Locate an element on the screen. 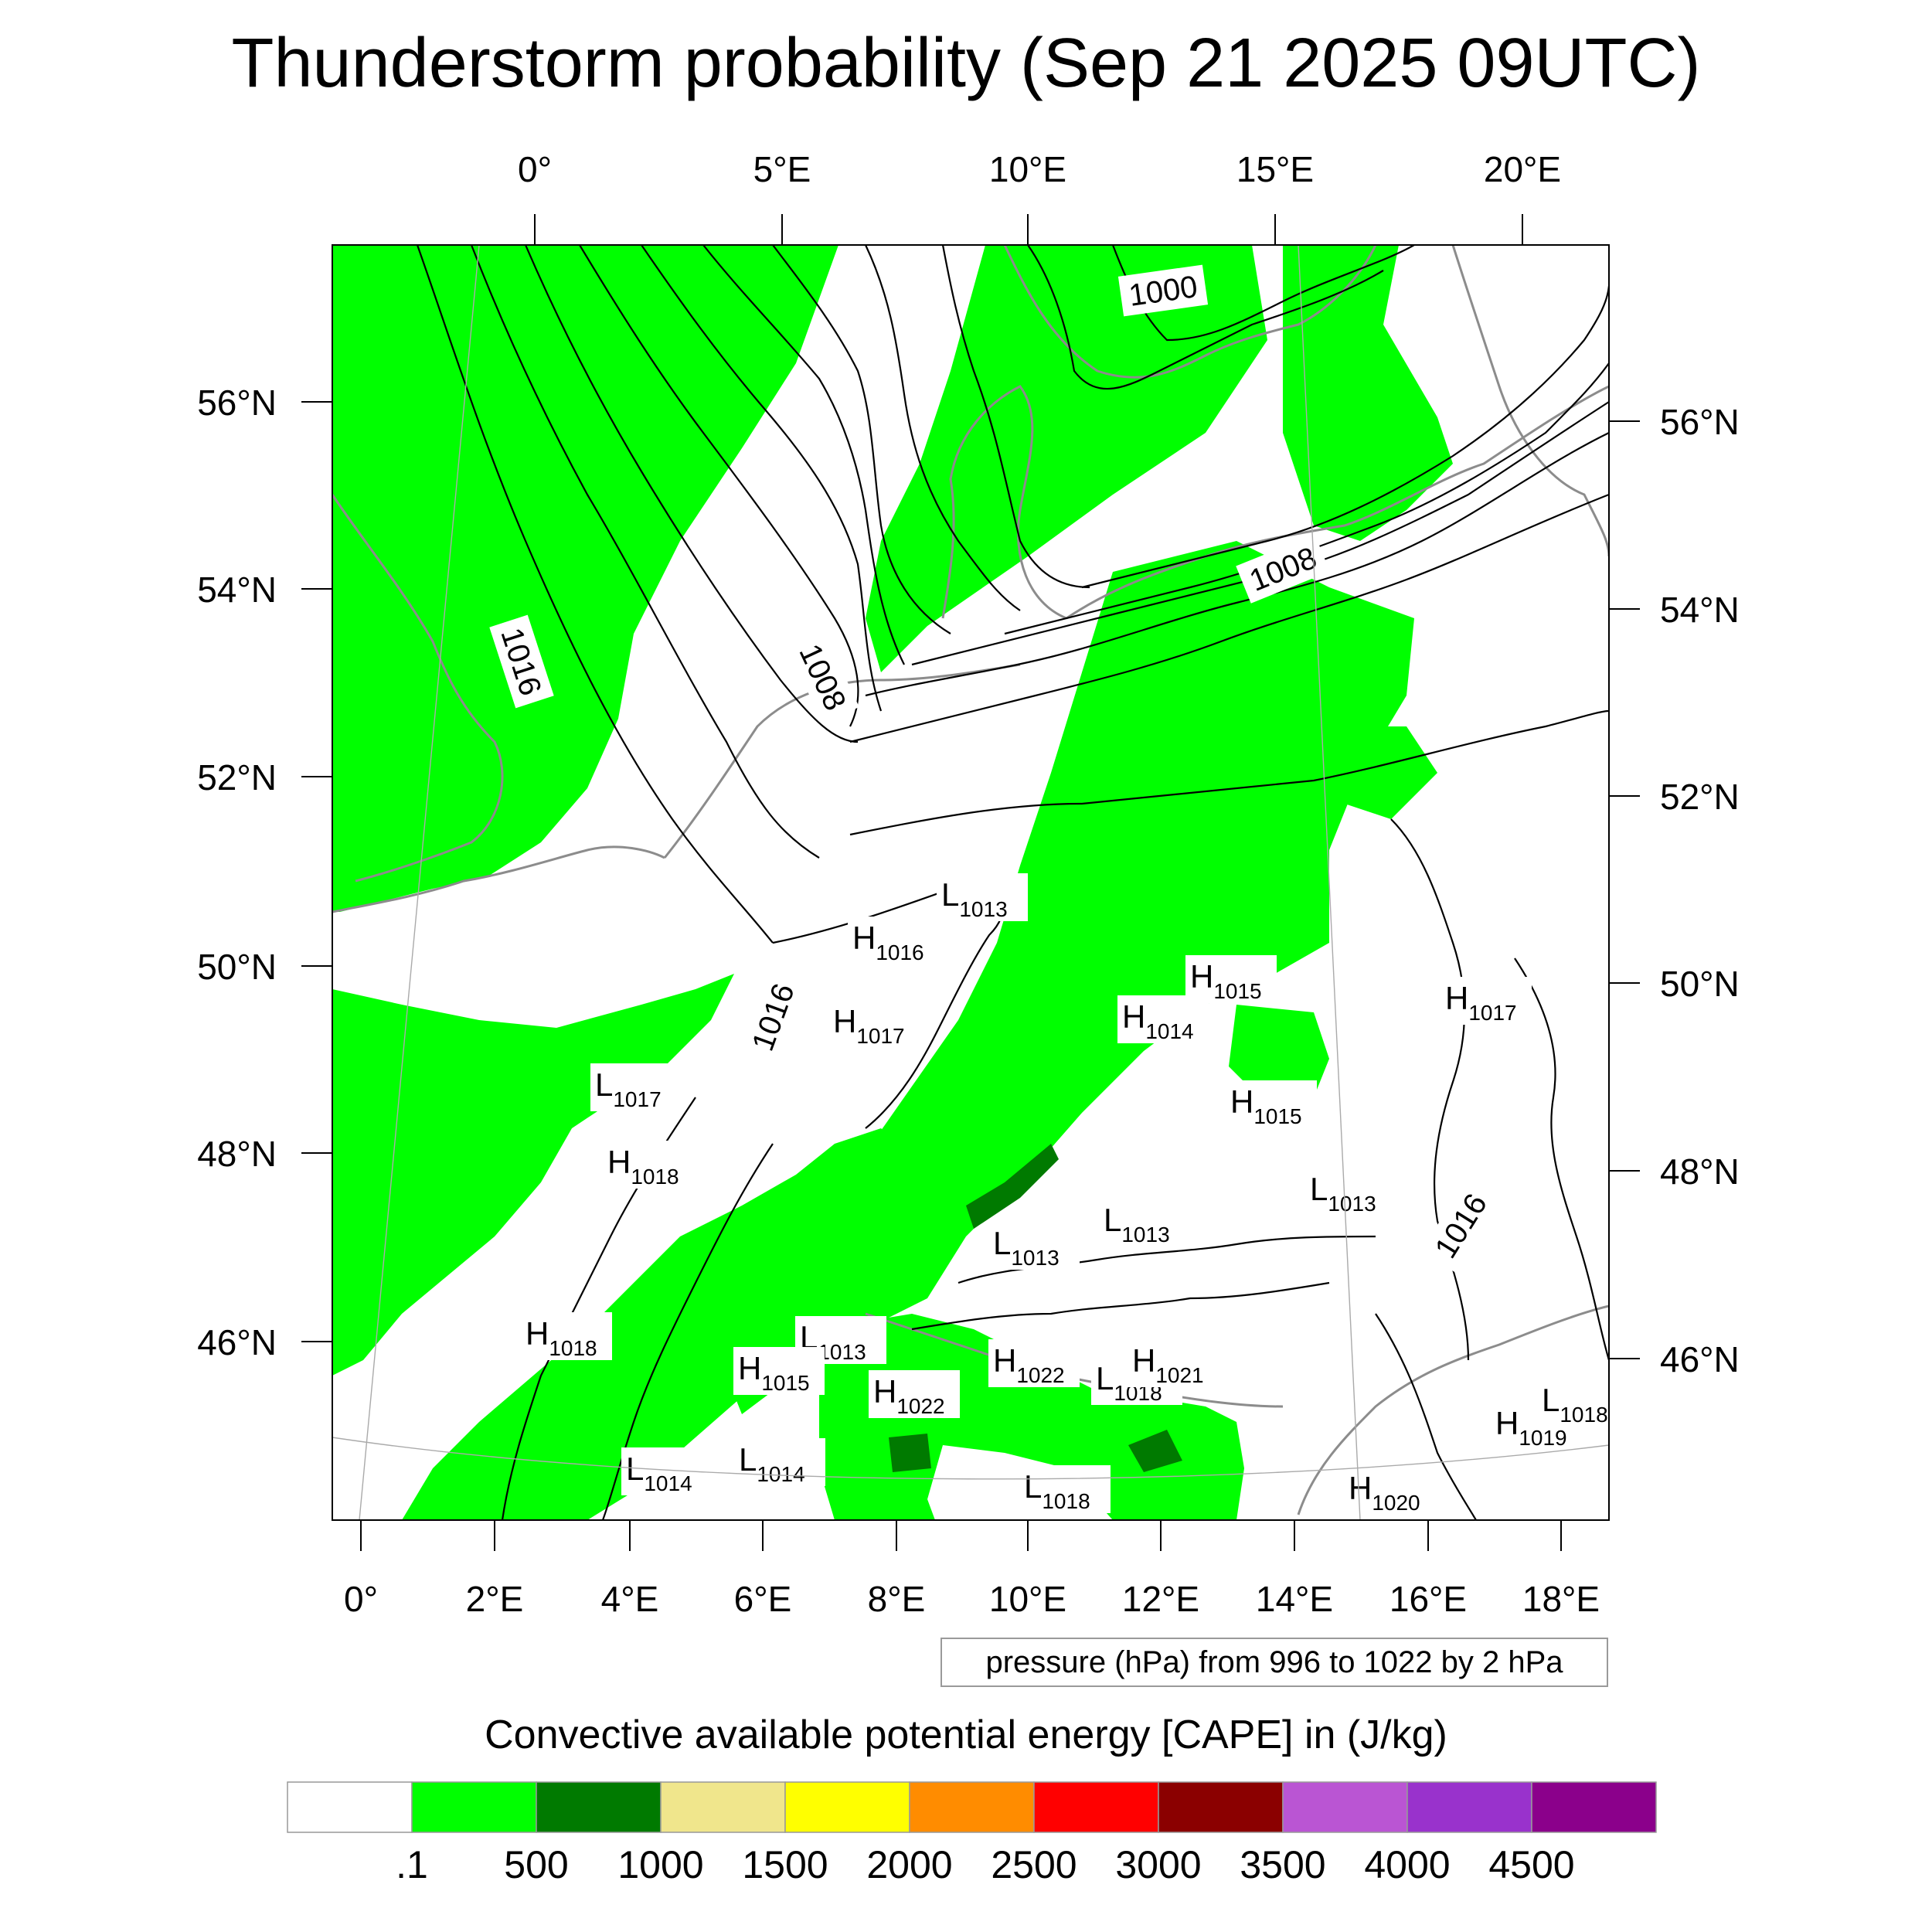 Image resolution: width=1932 pixels, height=1932 pixels. legend-label: 2000 is located at coordinates (909, 1865).